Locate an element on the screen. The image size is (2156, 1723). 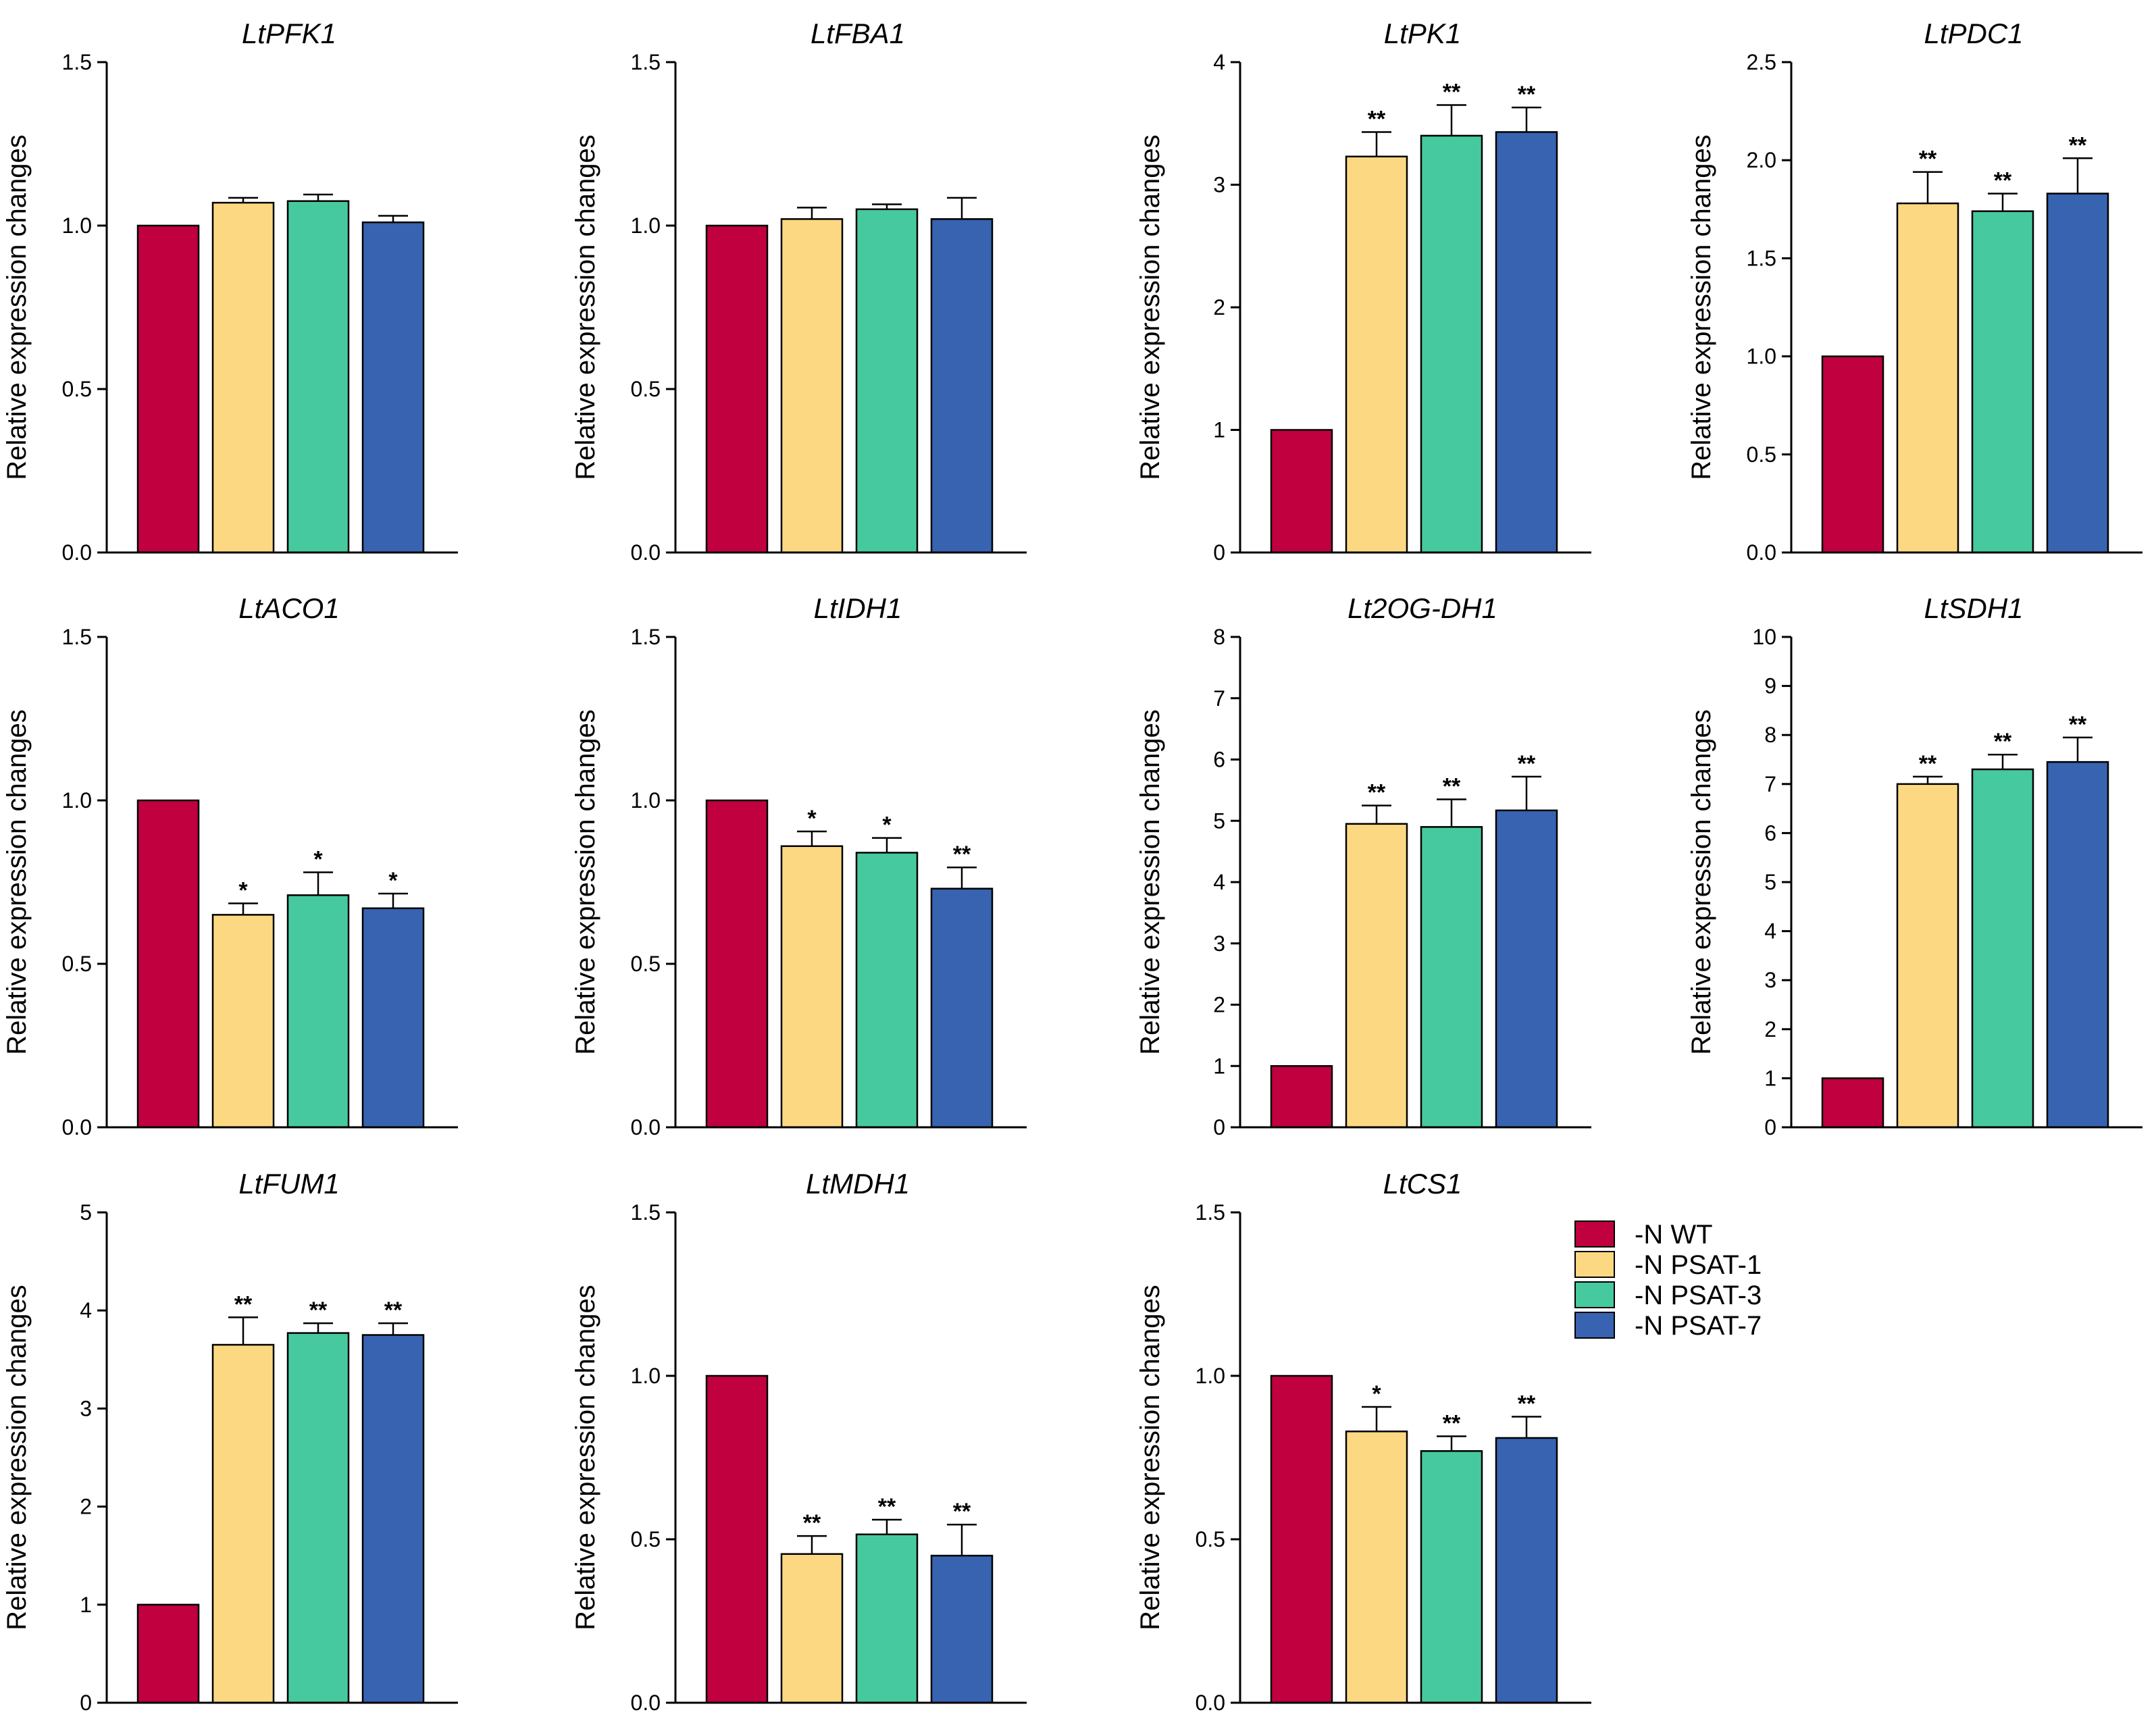
y-tick-label: 1 is located at coordinates (1770, 1078).